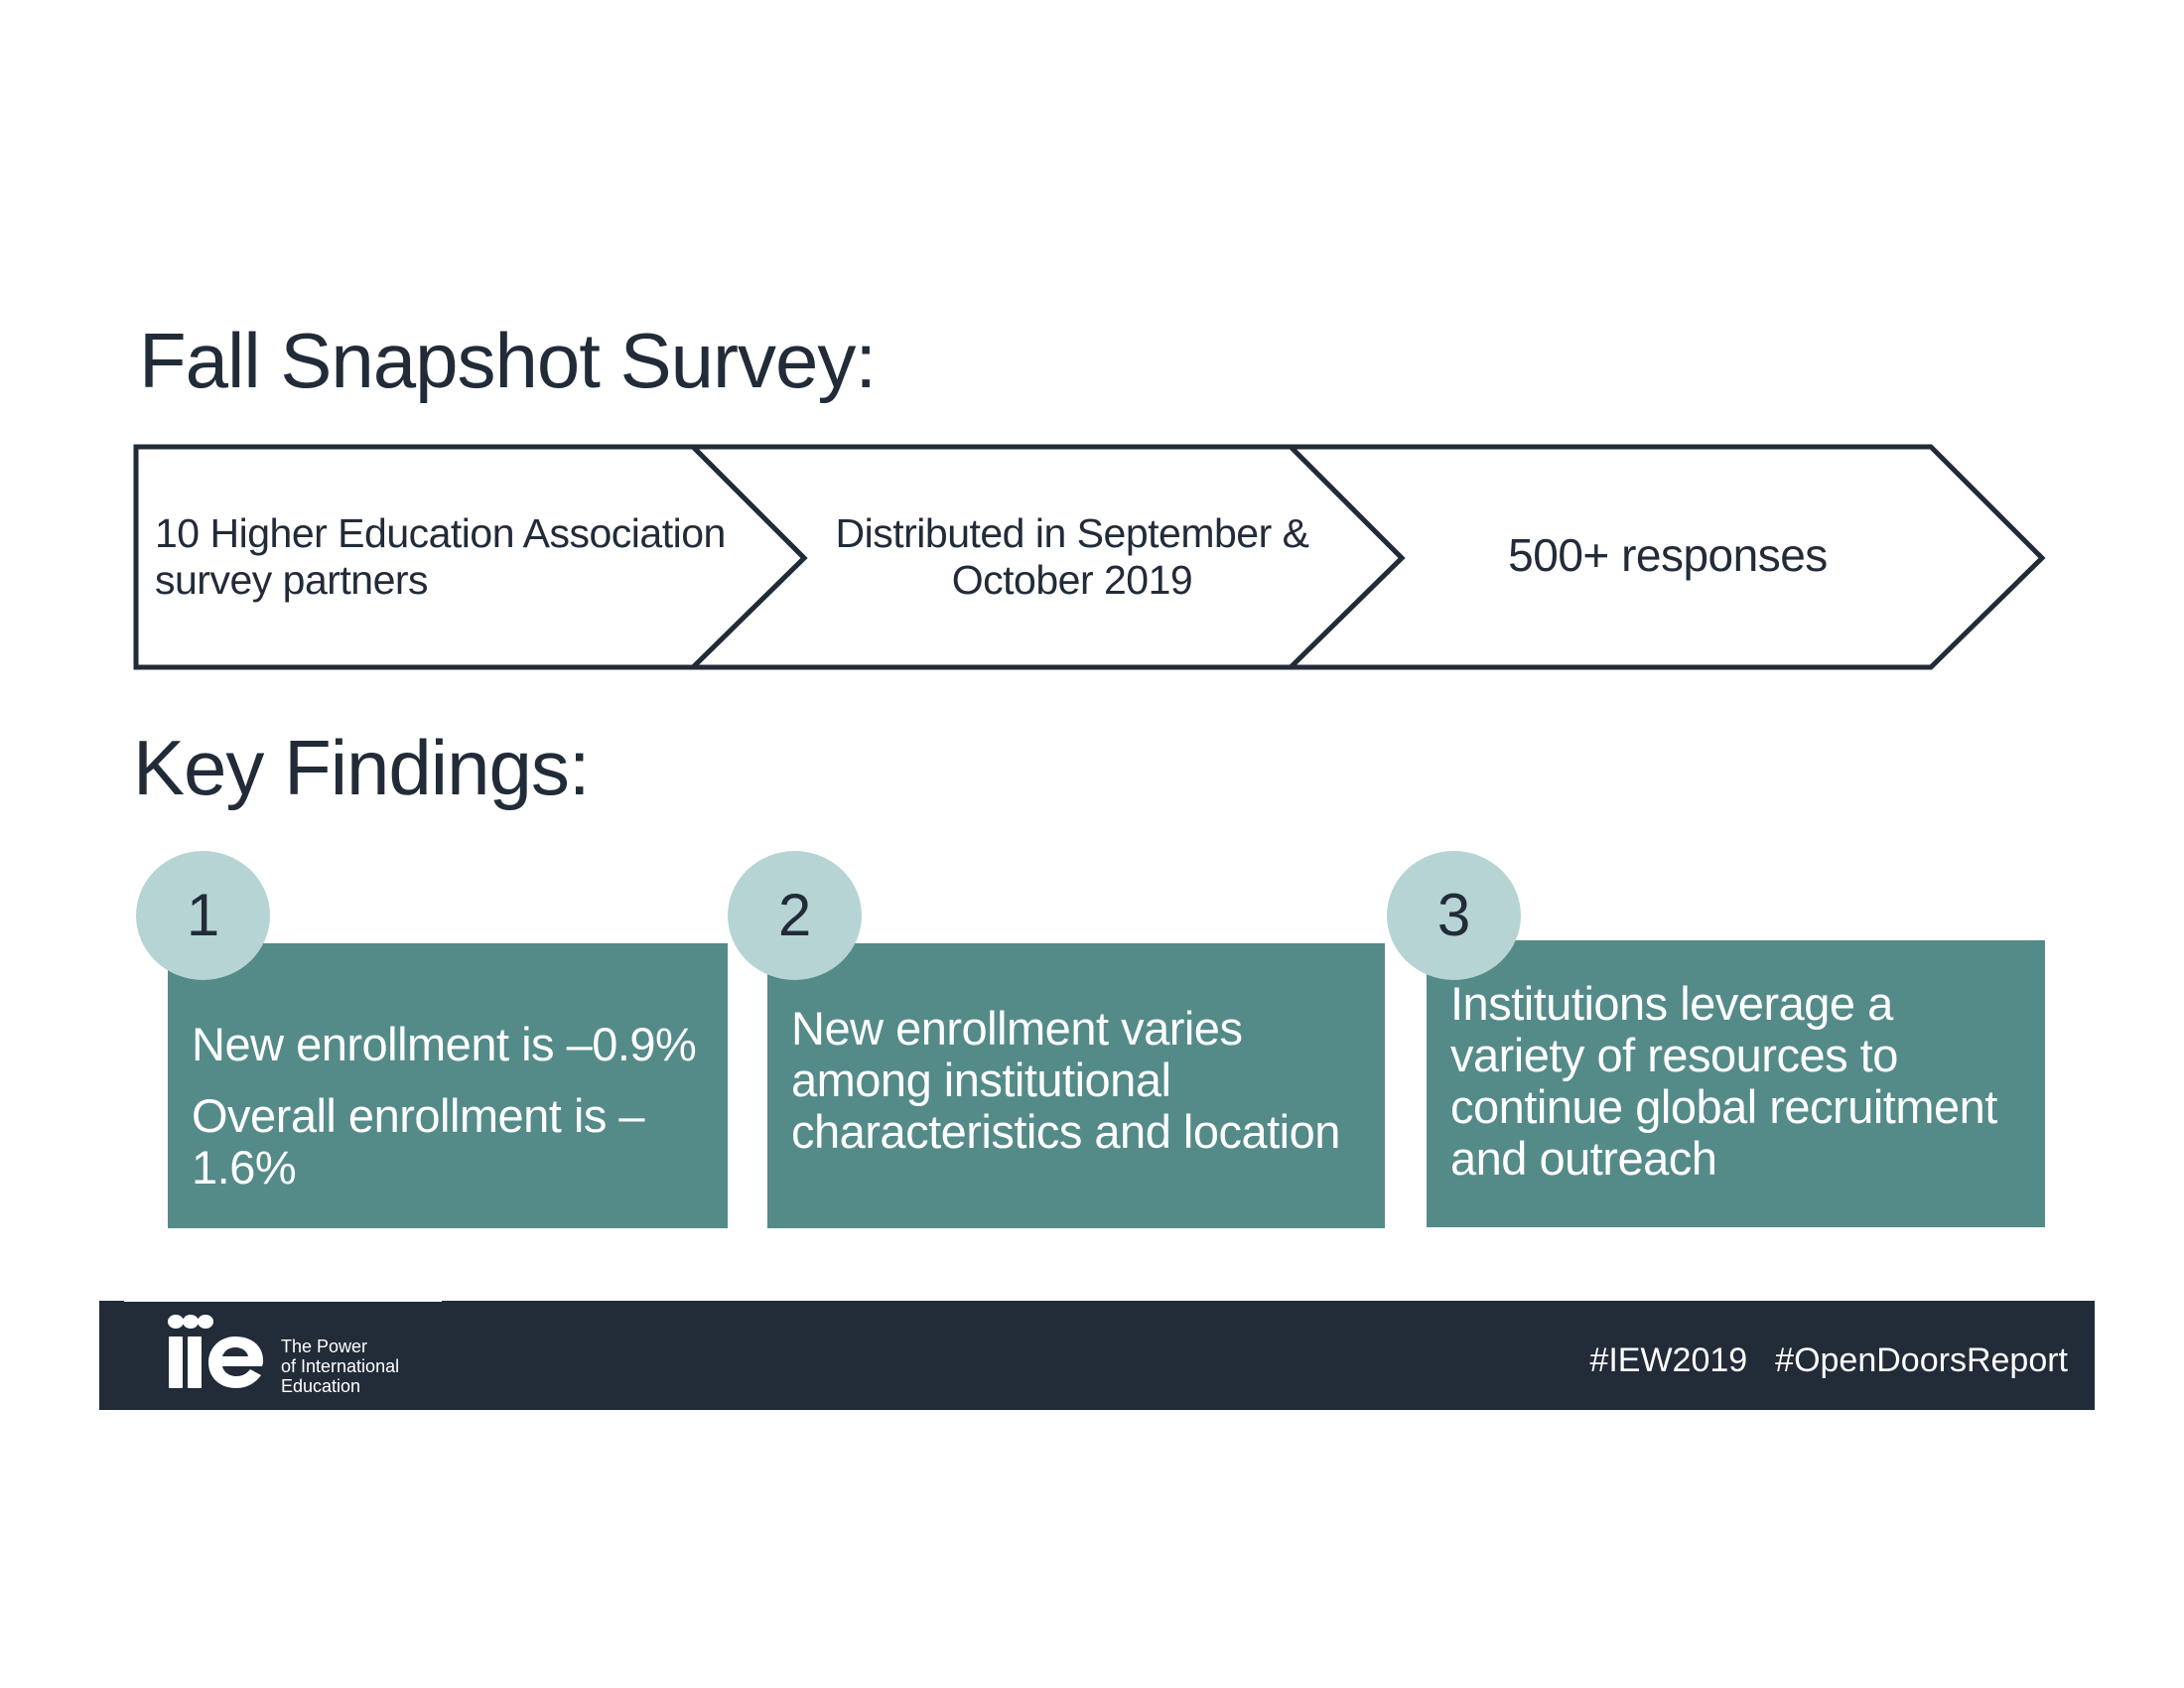  Describe the element at coordinates (1097, 1355) in the screenshot. I see `footer-bar` at that location.